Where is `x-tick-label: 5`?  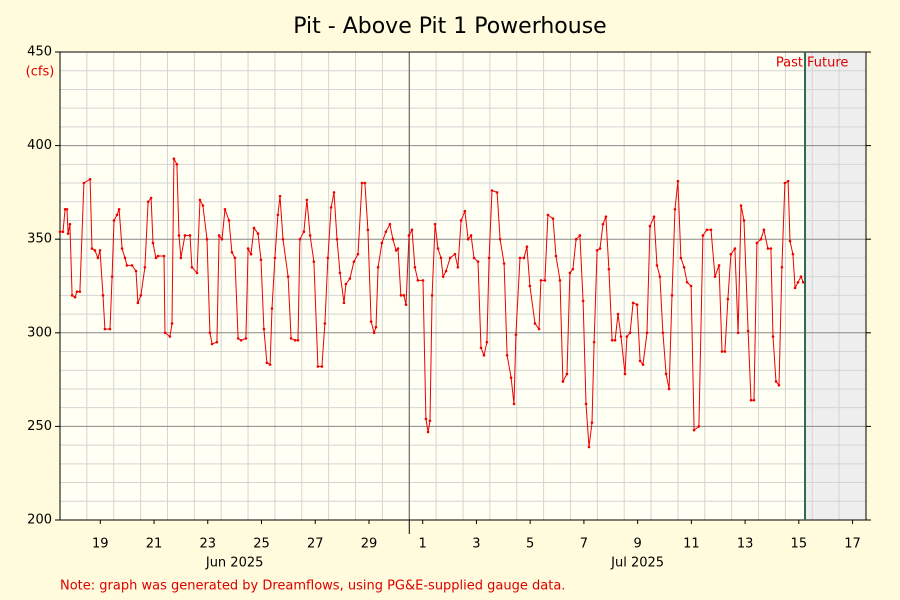 x-tick-label: 5 is located at coordinates (530, 544).